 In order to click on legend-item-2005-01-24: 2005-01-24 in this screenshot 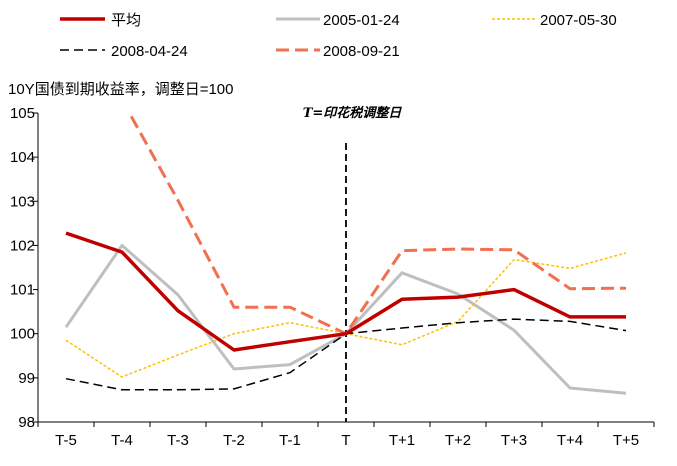, I will do `click(338, 20)`.